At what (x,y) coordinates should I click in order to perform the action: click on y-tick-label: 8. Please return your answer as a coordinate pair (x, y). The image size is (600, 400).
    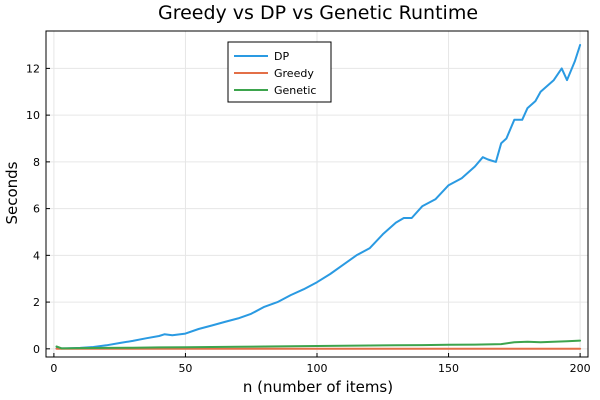
    Looking at the image, I should click on (36, 162).